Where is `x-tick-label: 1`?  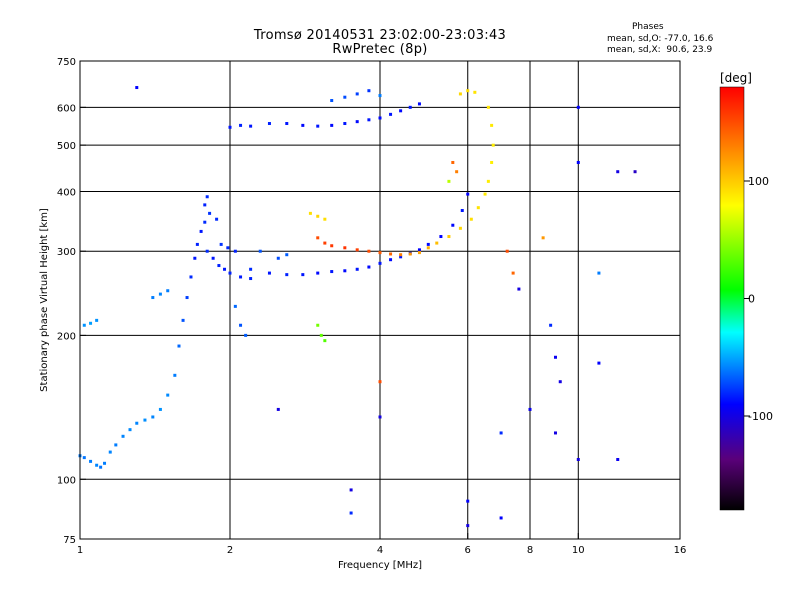
x-tick-label: 1 is located at coordinates (80, 550).